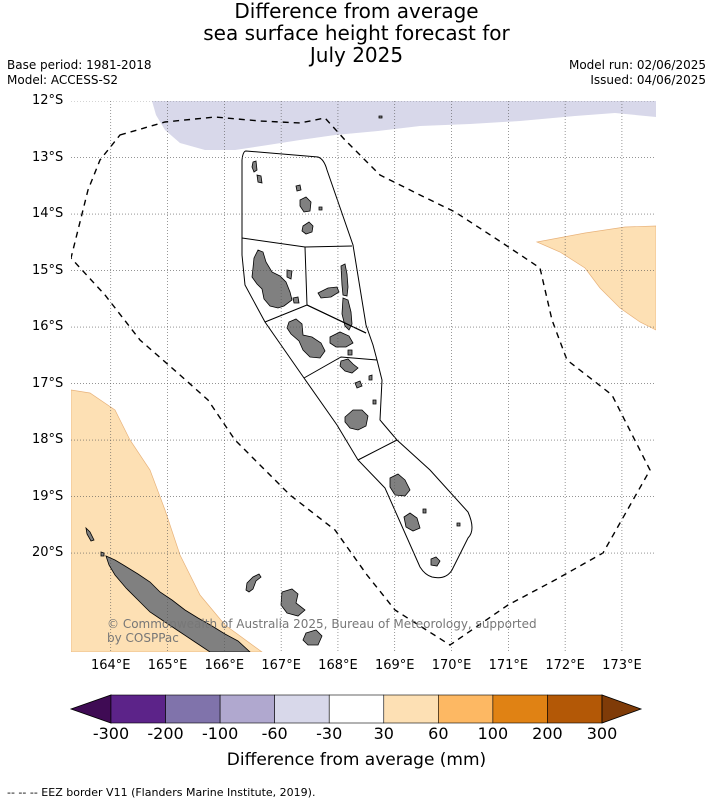 The height and width of the screenshot is (804, 713). What do you see at coordinates (167, 665) in the screenshot?
I see `longitude-label: 165°E` at bounding box center [167, 665].